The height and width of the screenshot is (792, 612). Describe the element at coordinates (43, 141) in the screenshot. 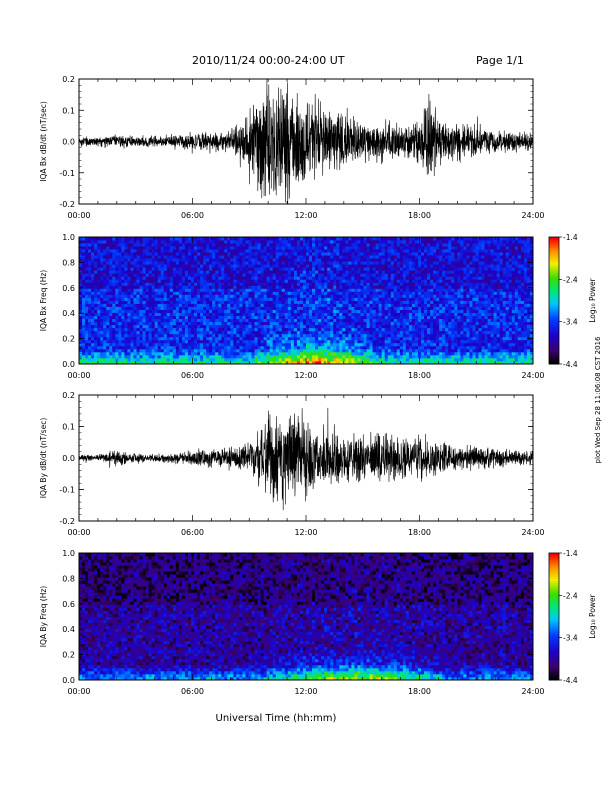

I see `y-axis-label: IQA Bx dB/dt (nT/sec)` at that location.